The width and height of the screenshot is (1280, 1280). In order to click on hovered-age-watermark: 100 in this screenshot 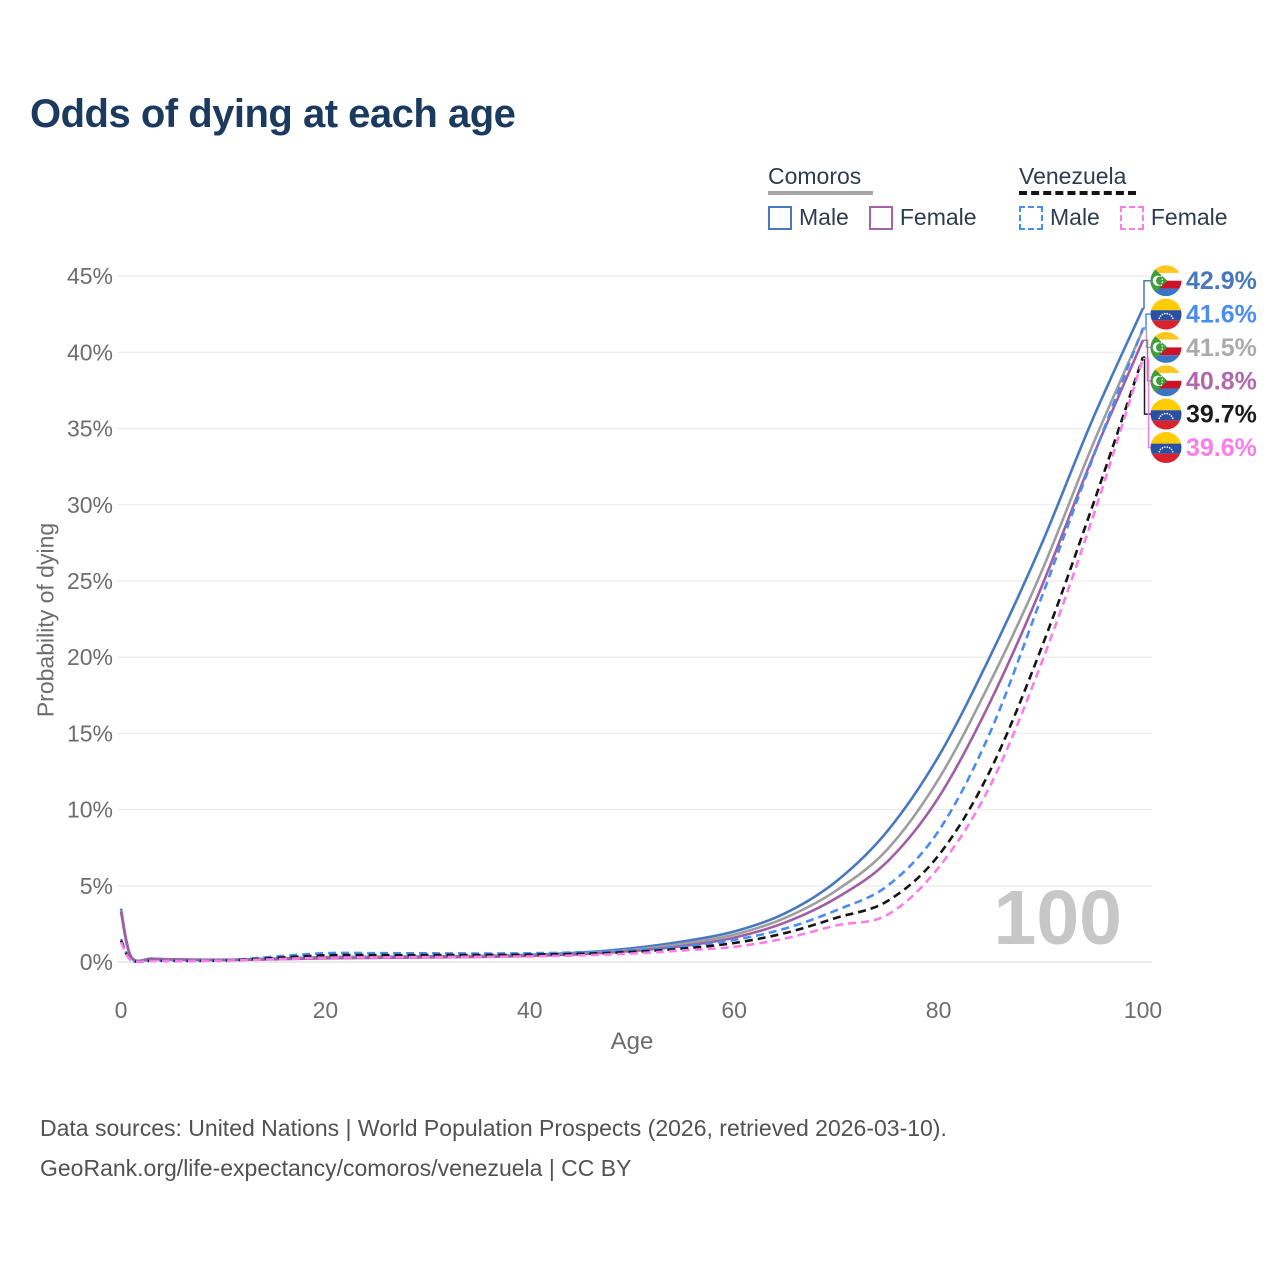, I will do `click(1058, 918)`.